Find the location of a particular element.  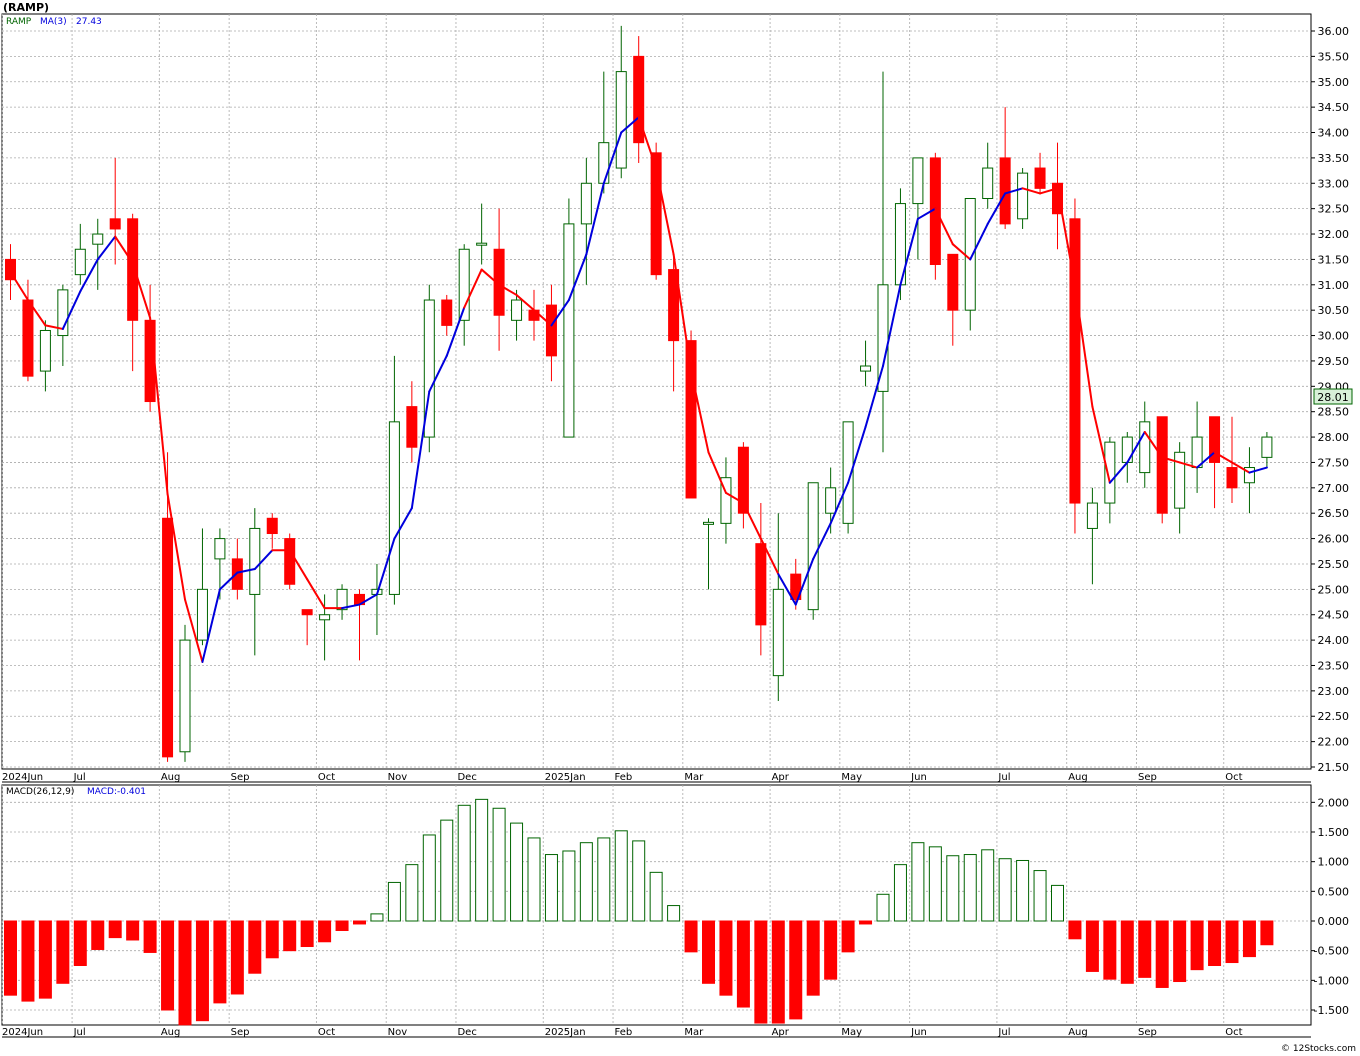

price-tick-label: 26.50 is located at coordinates (1334, 513).